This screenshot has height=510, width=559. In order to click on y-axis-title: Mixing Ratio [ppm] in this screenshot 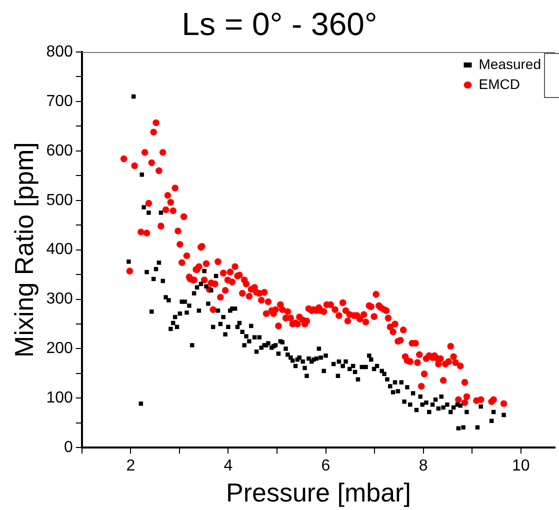, I will do `click(23, 250)`.